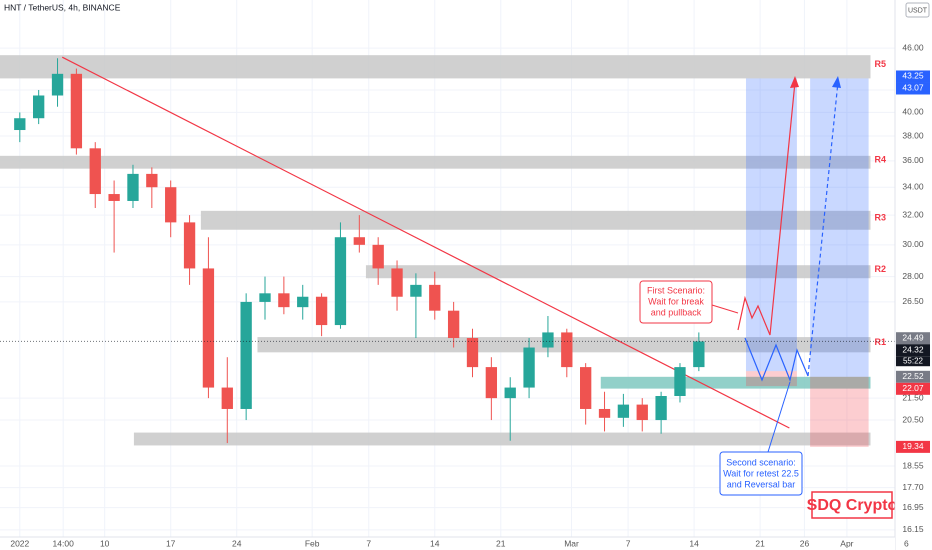  I want to click on y-tick-label: 36.00, so click(913, 160).